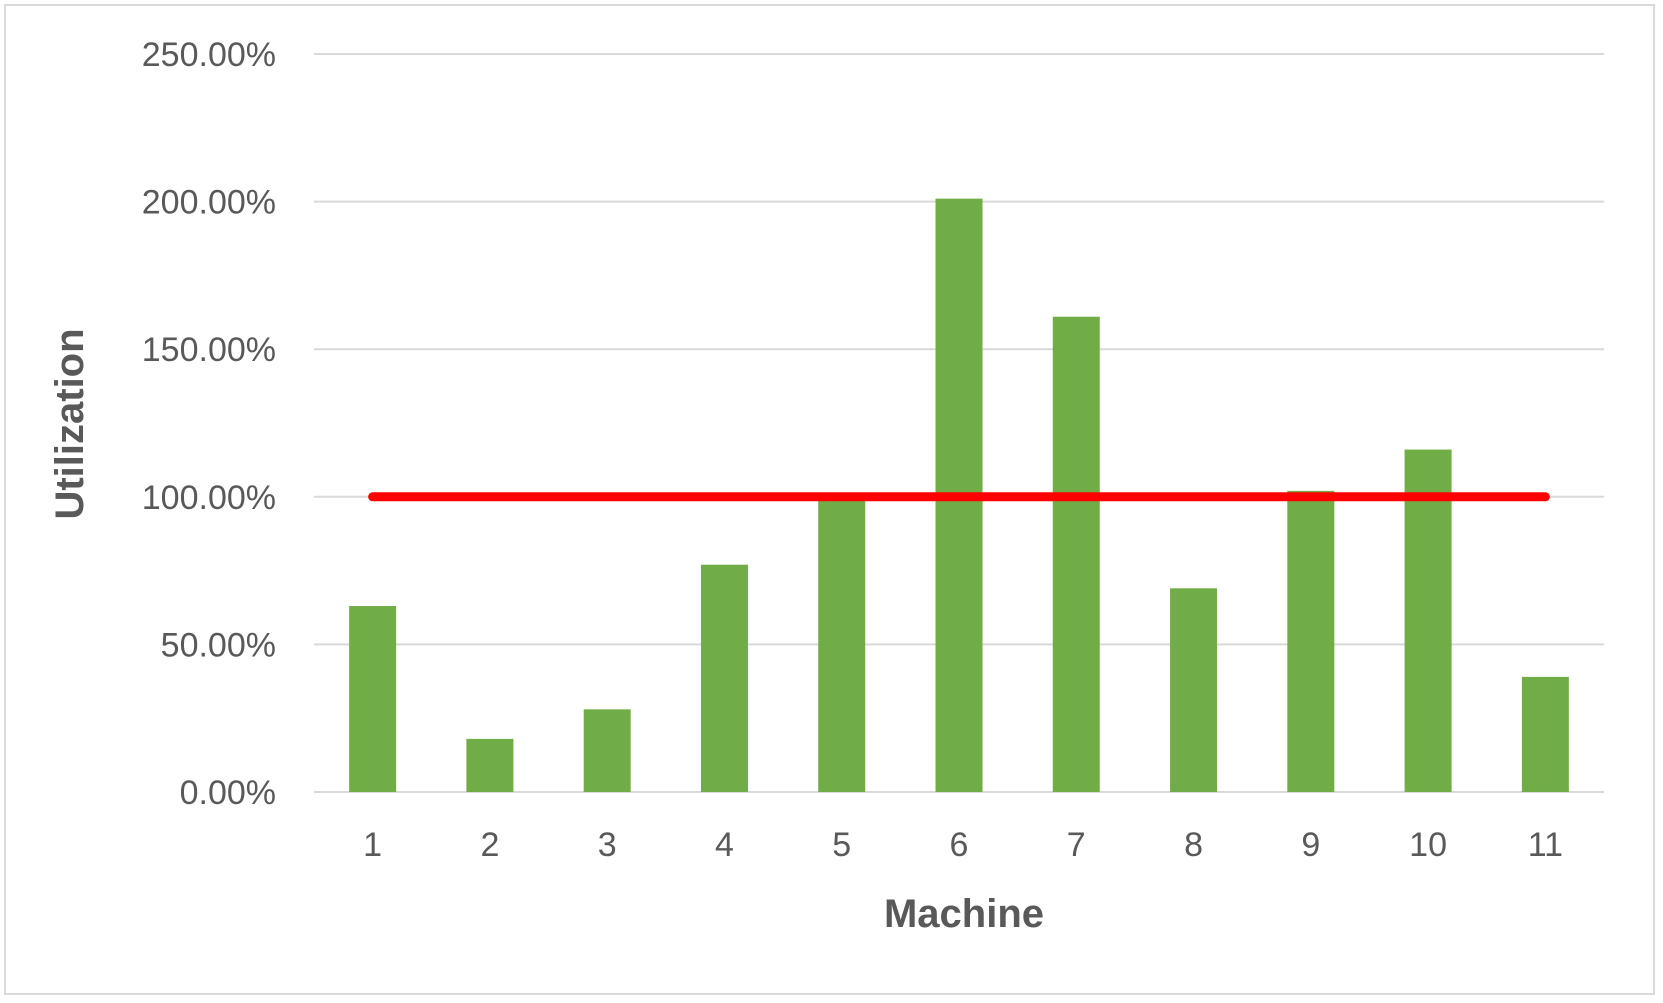 This screenshot has width=1663, height=1003. I want to click on x-axis-tick-labels: 1 2 3 4 5 6 7 8 9 10 11, so click(963, 845).